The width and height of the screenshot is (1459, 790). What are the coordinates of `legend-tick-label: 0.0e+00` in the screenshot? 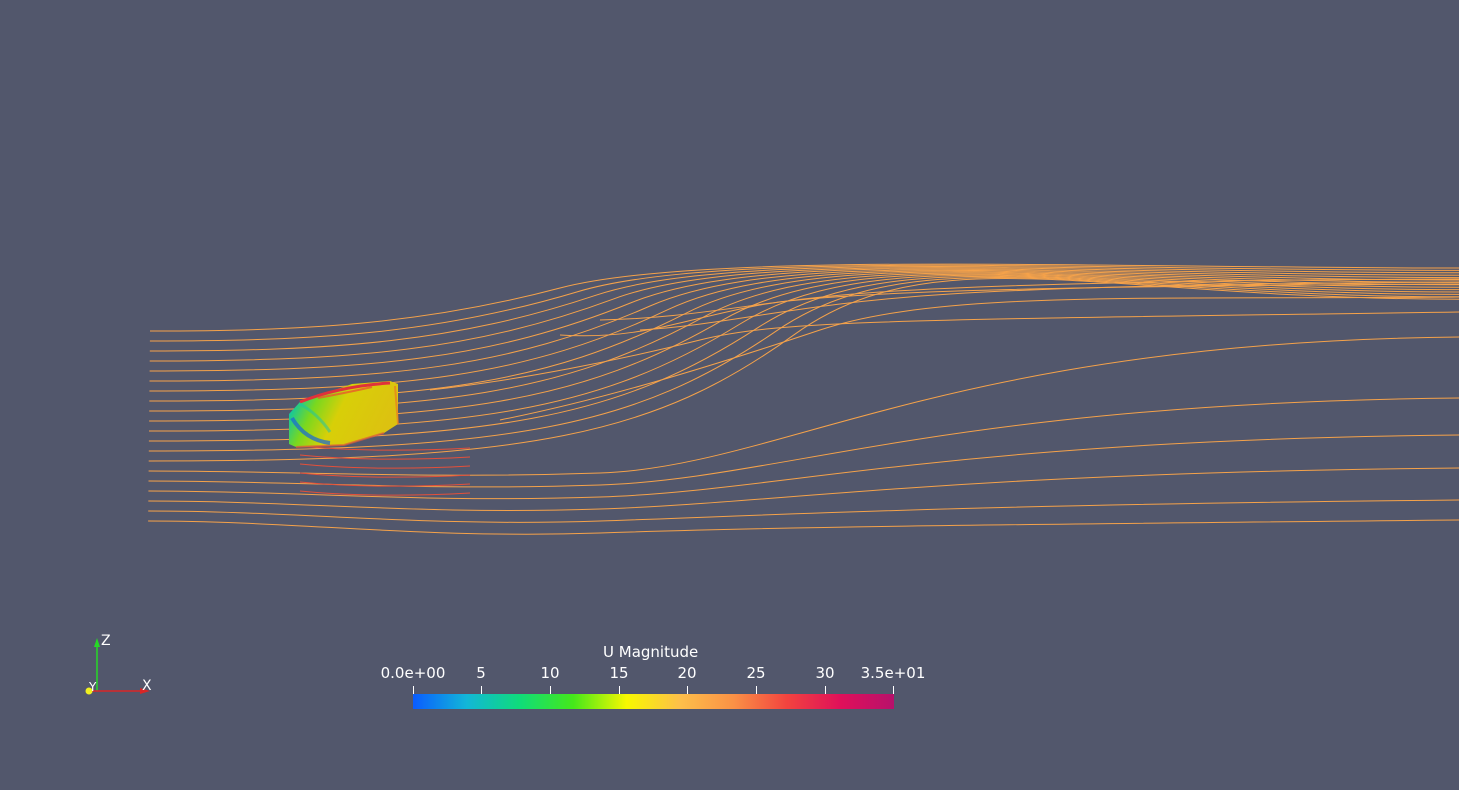 It's located at (413, 673).